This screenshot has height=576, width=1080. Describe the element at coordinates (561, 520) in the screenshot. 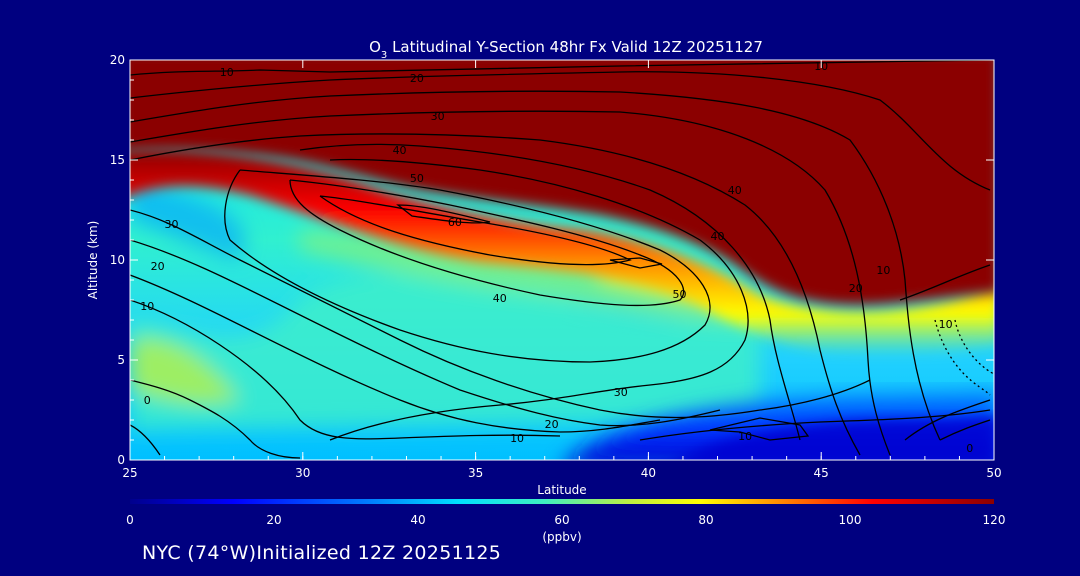

I see `colorbar-tick-label: 60` at that location.